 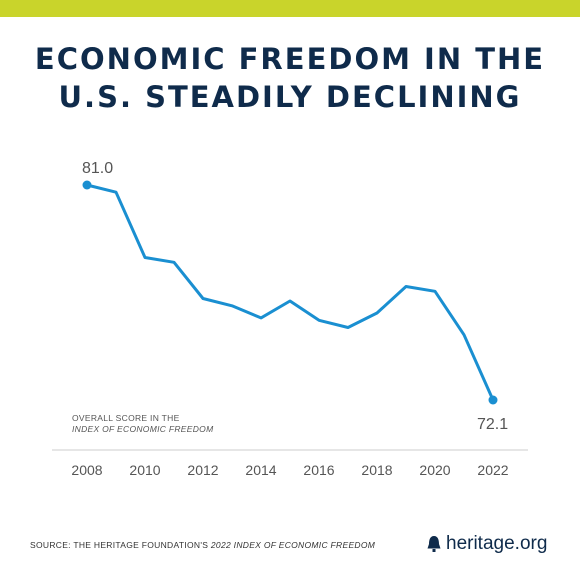 I want to click on title-line-2: U.S. STEADILY DECLINING, so click(x=290, y=97).